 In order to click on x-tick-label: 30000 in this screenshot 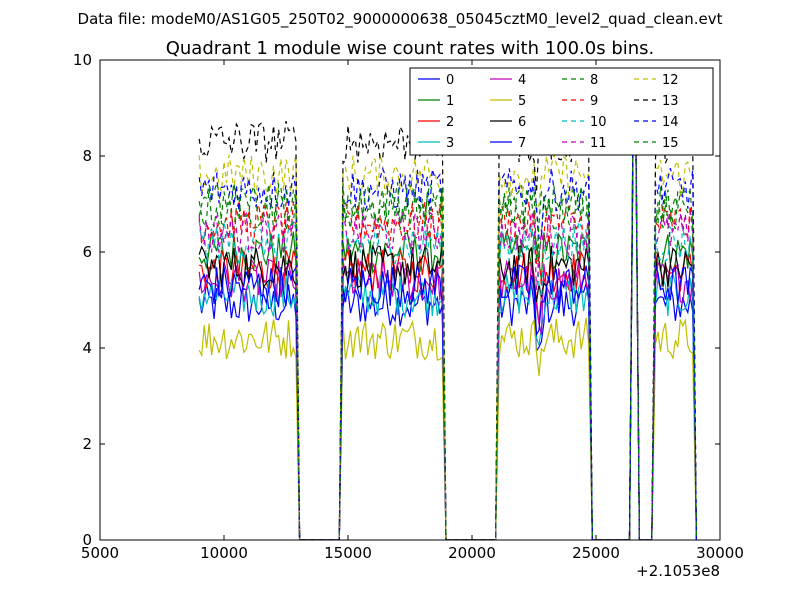, I will do `click(720, 553)`.